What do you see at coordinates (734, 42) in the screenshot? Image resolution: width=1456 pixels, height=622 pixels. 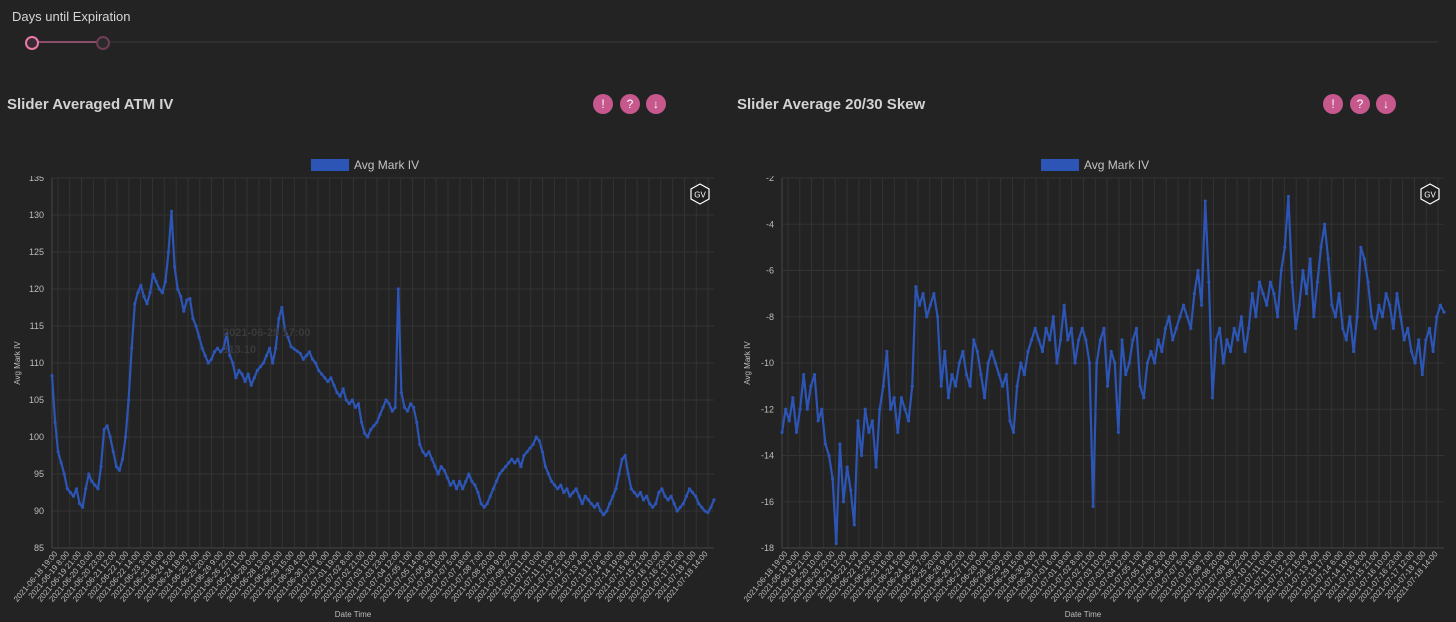 I see `dte-slider-track` at bounding box center [734, 42].